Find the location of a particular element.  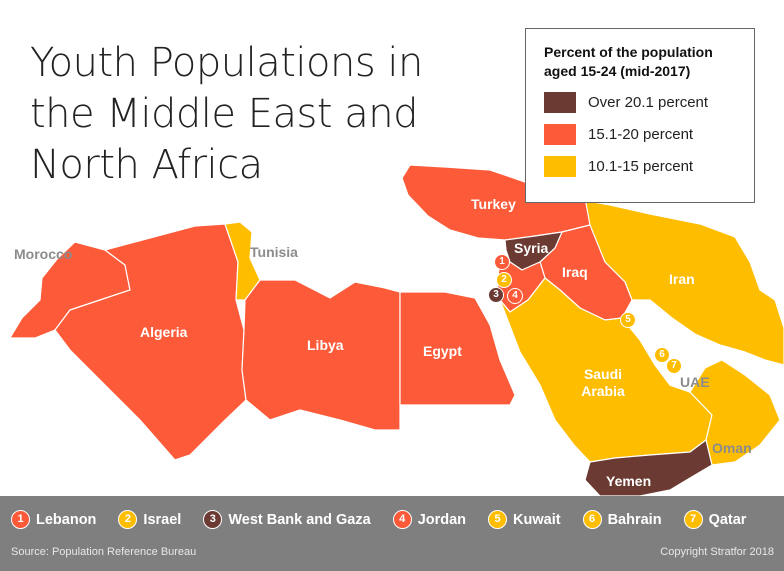

key-label: Jordan is located at coordinates (442, 519).